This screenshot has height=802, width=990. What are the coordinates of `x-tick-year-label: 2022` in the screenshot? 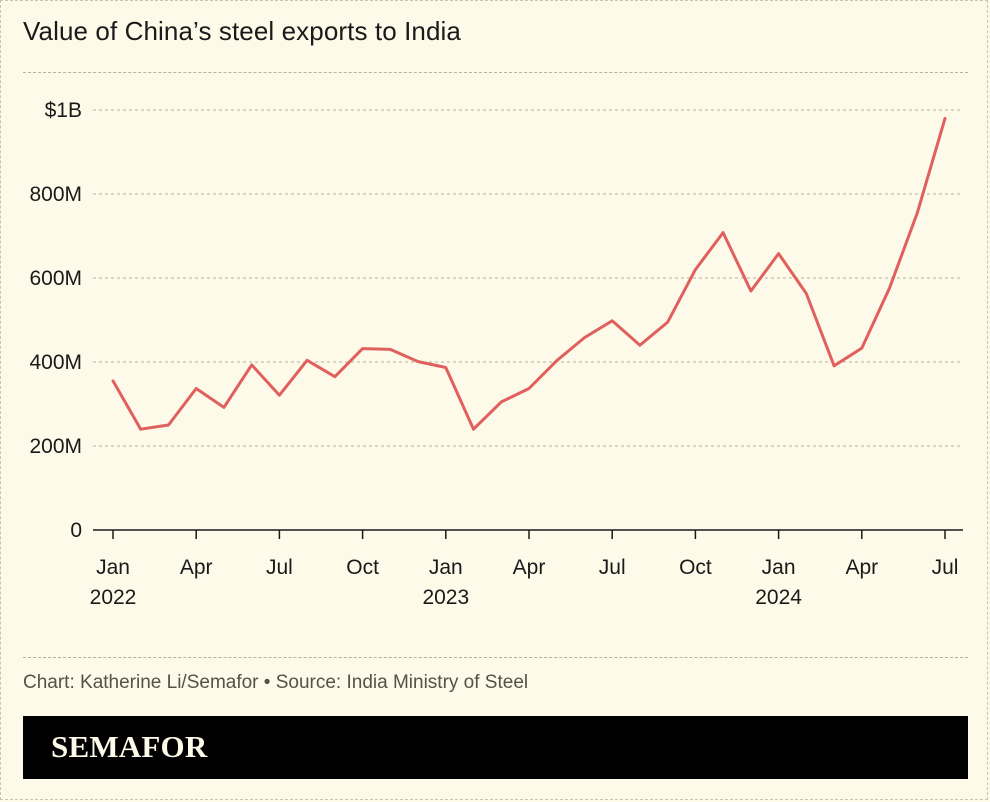 It's located at (113, 597).